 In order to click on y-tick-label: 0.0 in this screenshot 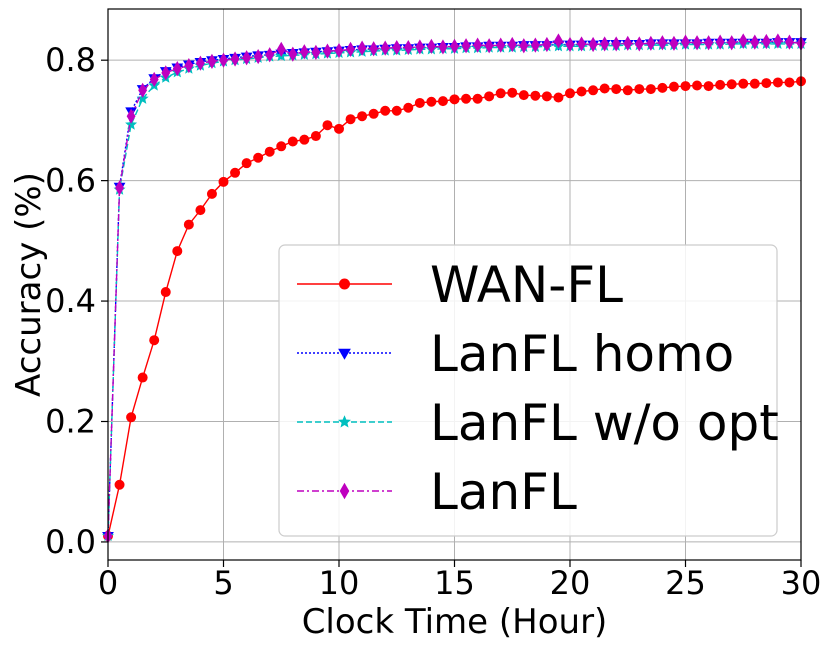, I will do `click(70, 542)`.